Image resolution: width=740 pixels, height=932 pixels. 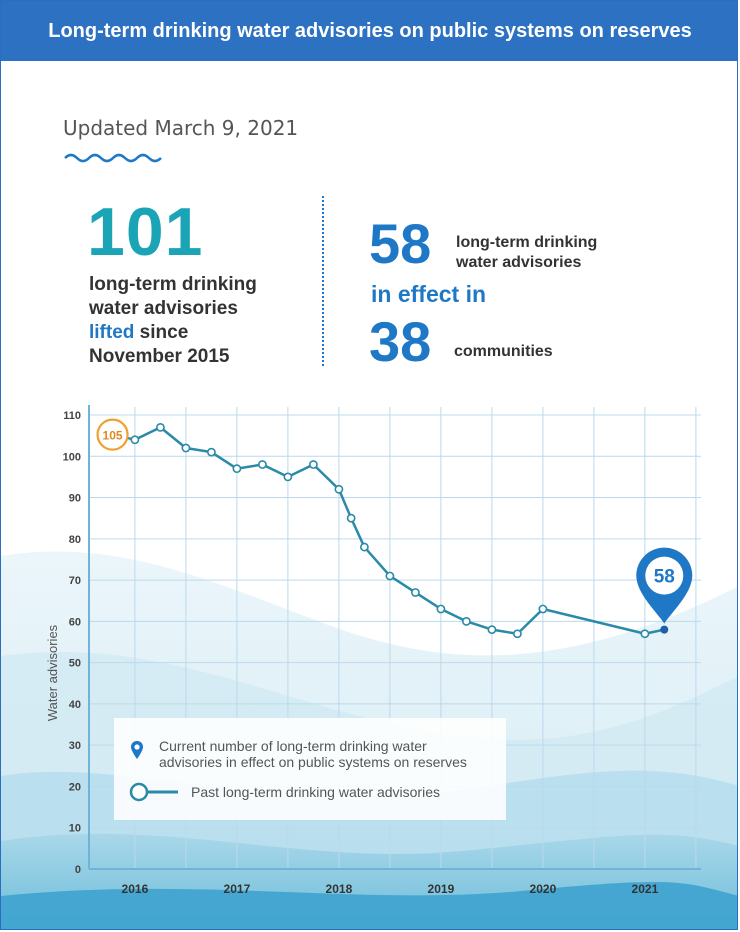 What do you see at coordinates (390, 889) in the screenshot?
I see `x-axis-ticks: 2016 2017 2018 2019 2020 2021` at bounding box center [390, 889].